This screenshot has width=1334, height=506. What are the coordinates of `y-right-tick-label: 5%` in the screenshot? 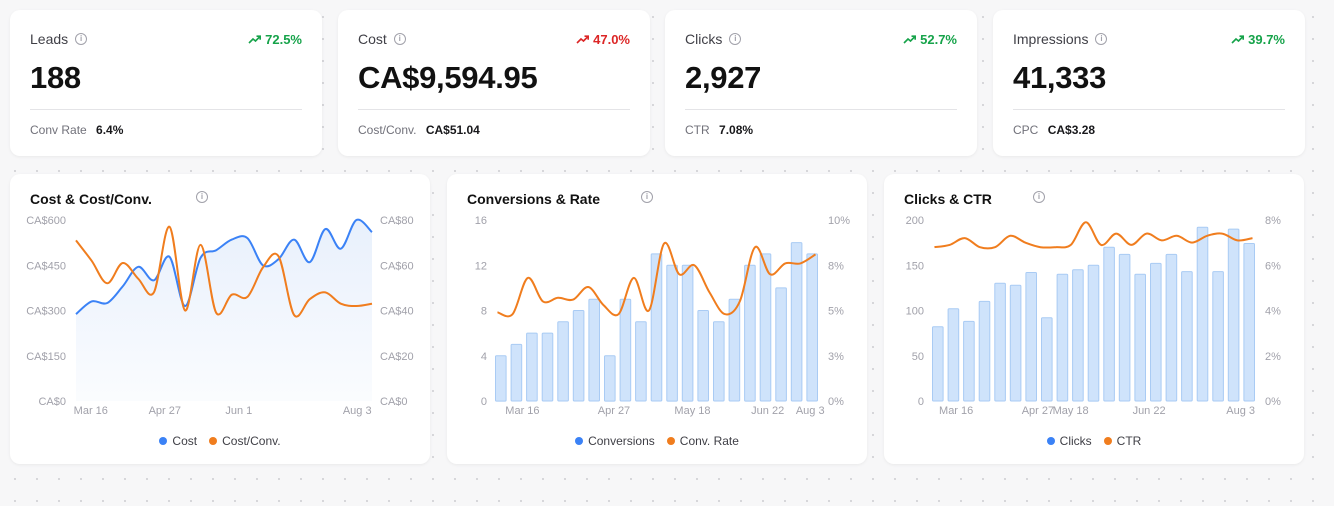 It's located at (836, 312).